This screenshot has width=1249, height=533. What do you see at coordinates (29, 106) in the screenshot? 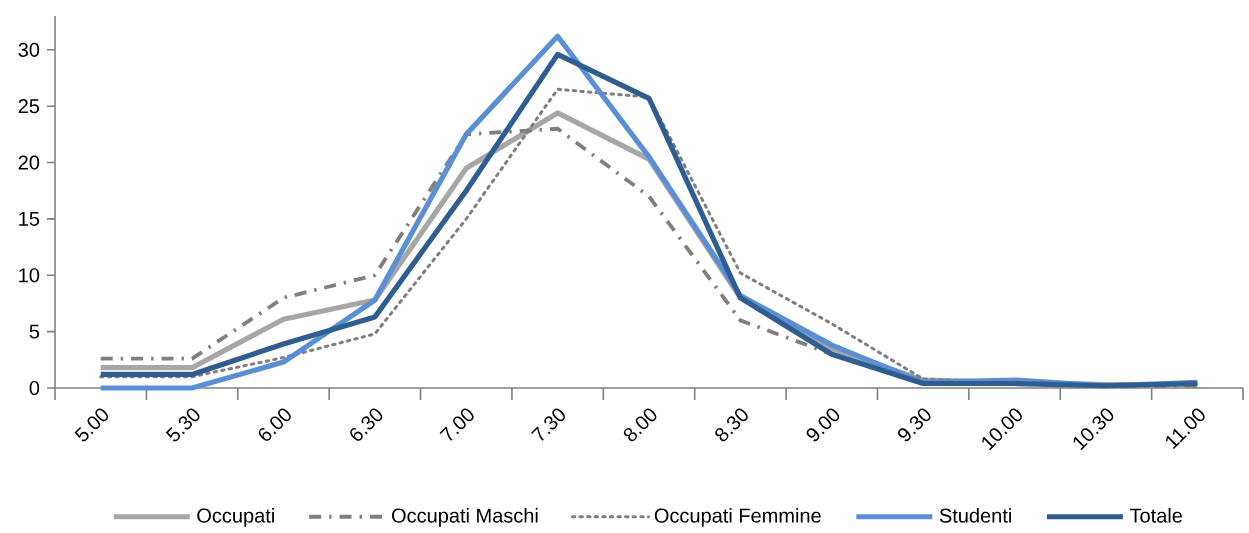
I see `y-tick-label: 25` at bounding box center [29, 106].